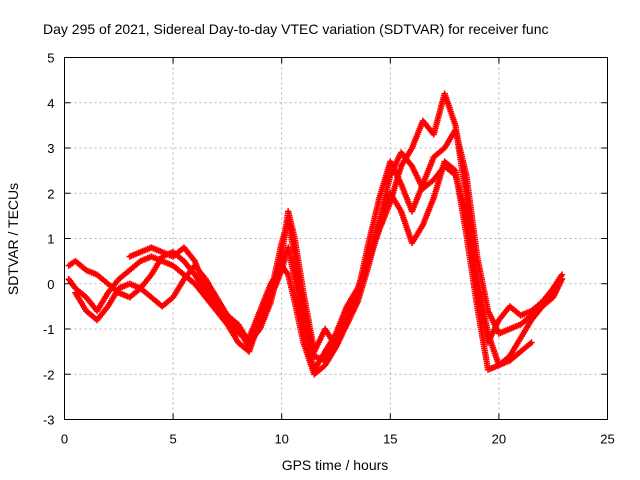  I want to click on y-tick-labels: -3 -2 -1 0 1 2 3 4 5, so click(49, 239).